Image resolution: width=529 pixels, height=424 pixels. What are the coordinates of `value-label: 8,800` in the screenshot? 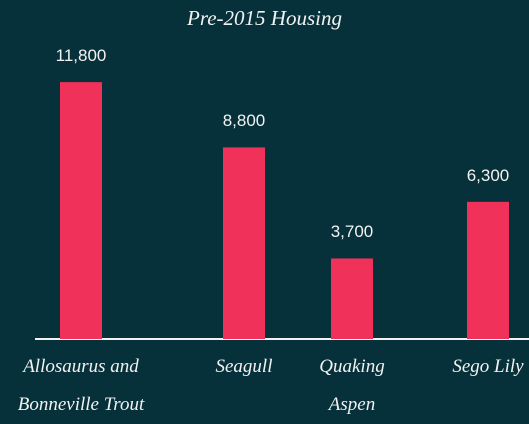 It's located at (244, 121).